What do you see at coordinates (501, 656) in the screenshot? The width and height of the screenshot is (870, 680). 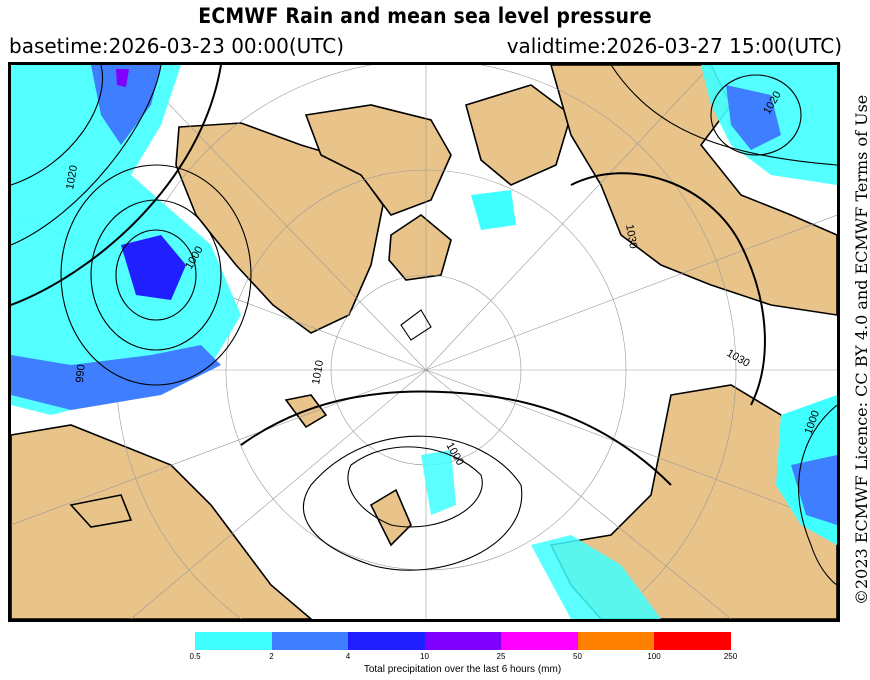 I see `colorbar-tick-label: 25` at bounding box center [501, 656].